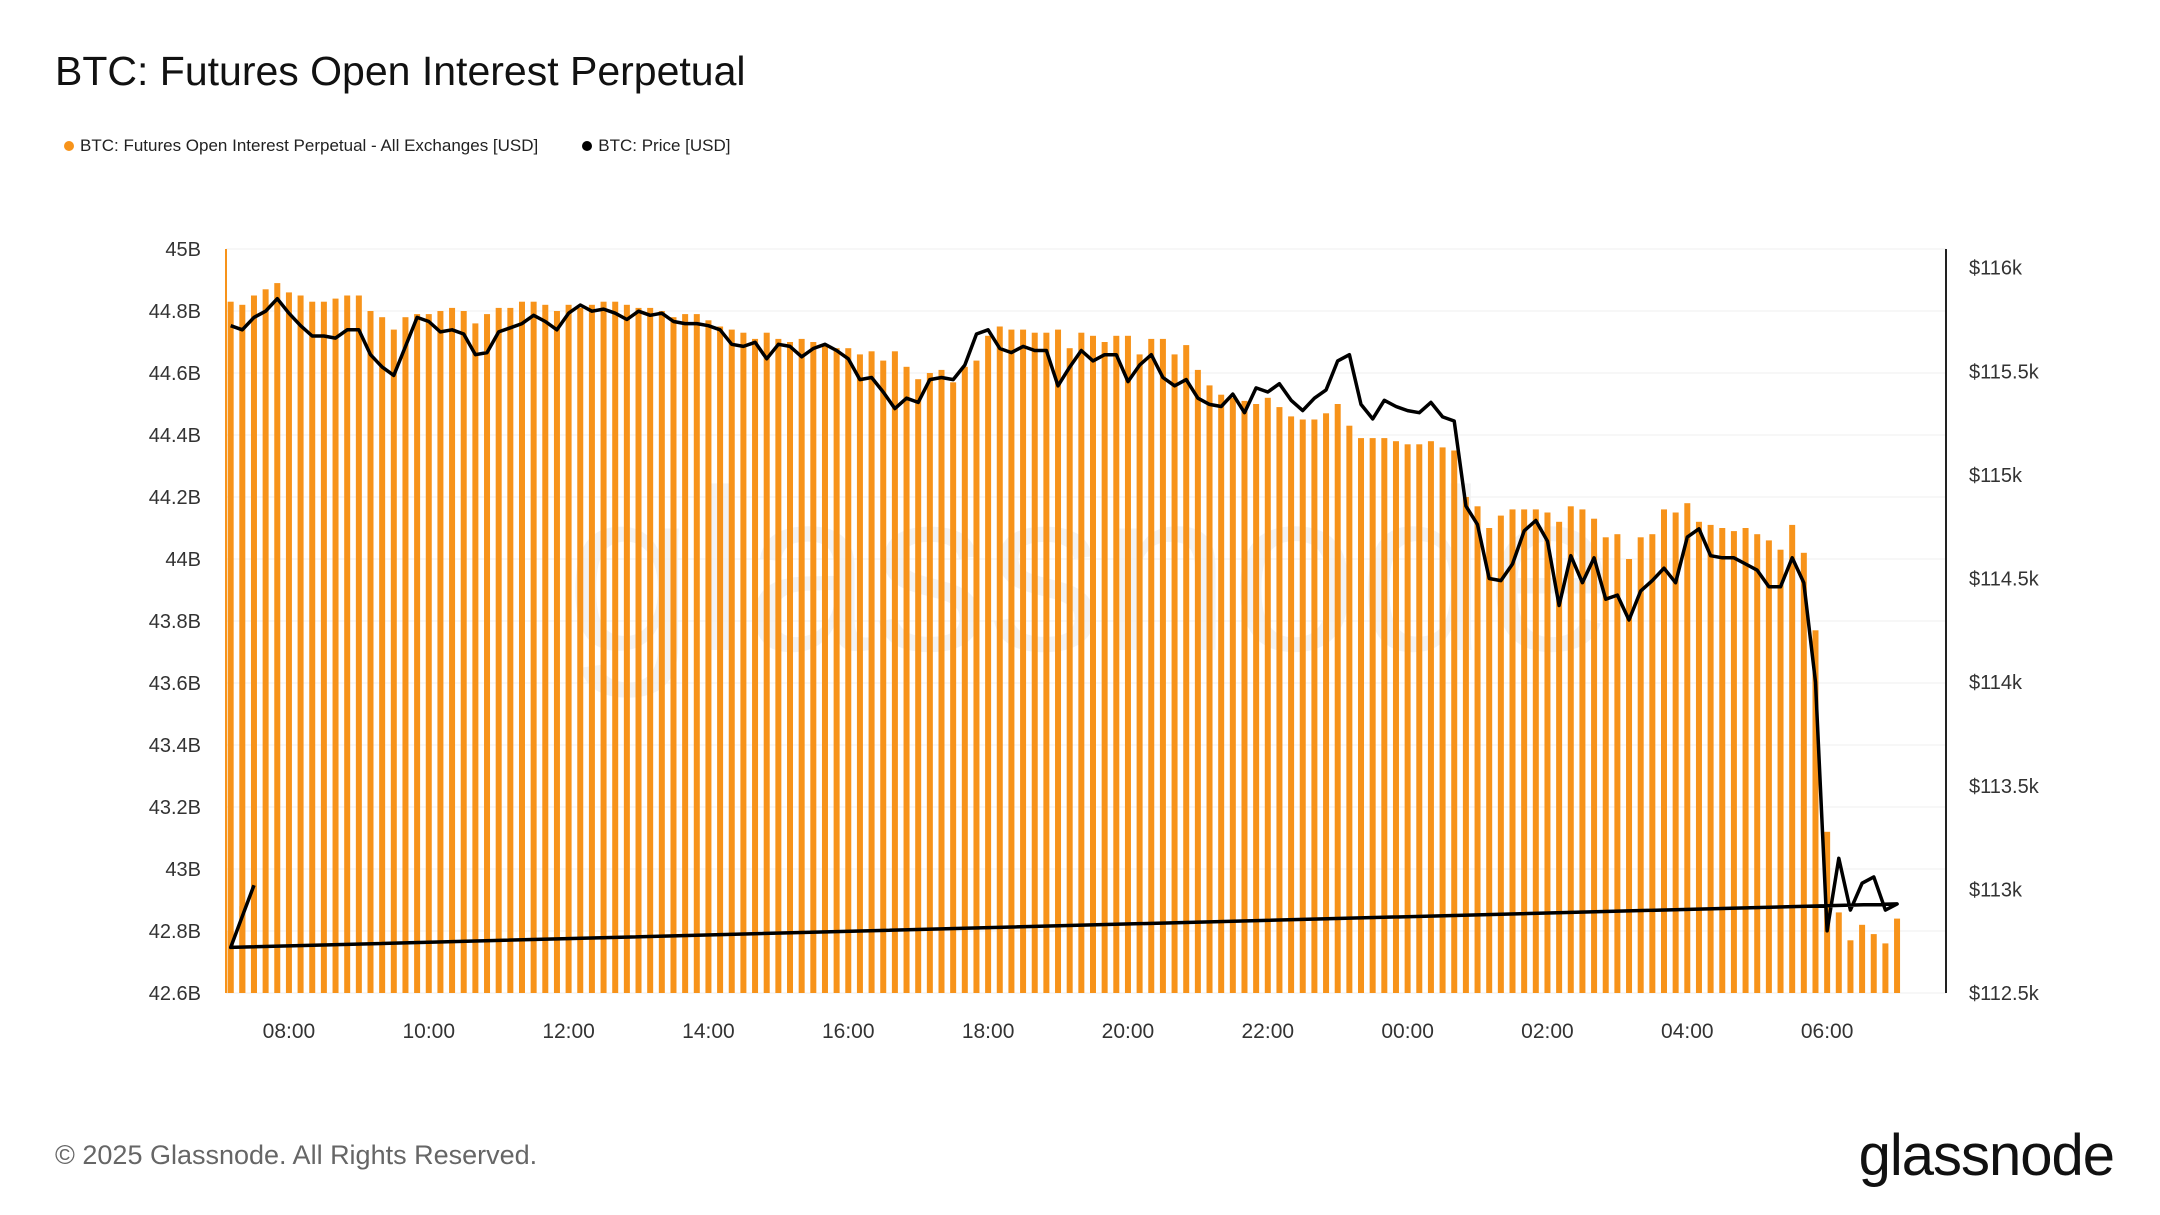 This screenshot has width=2160, height=1215. Describe the element at coordinates (1996, 476) in the screenshot. I see `y-right-tick-label: $115k` at that location.